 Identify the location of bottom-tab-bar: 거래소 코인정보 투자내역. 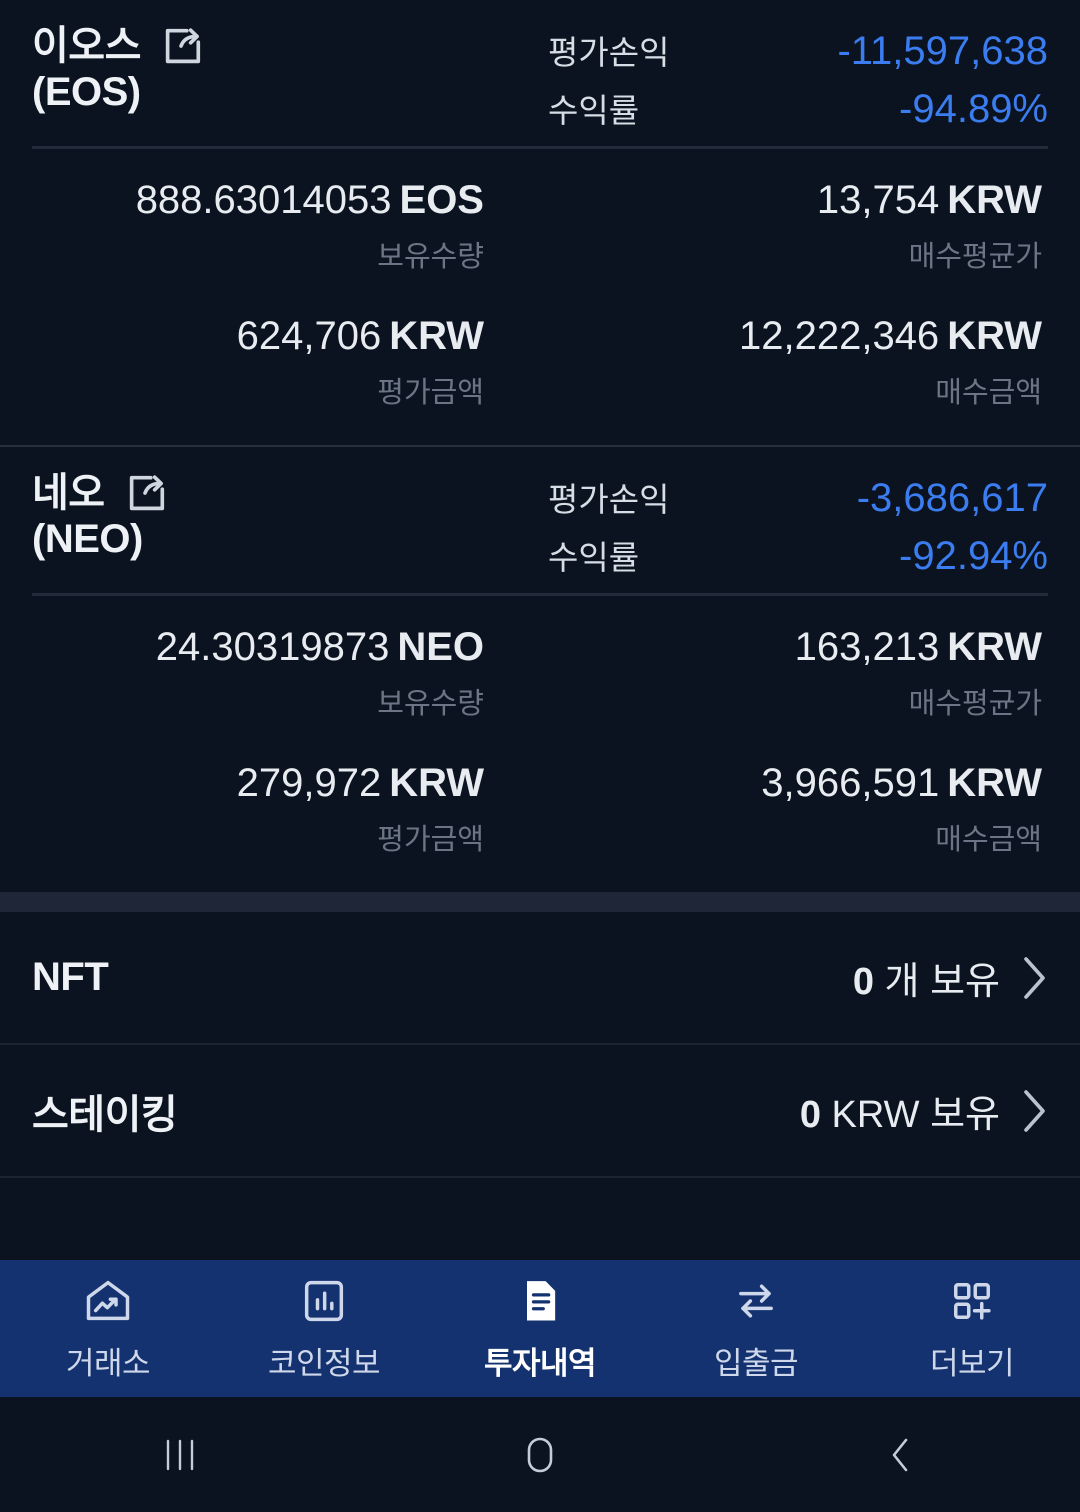
(540, 1328).